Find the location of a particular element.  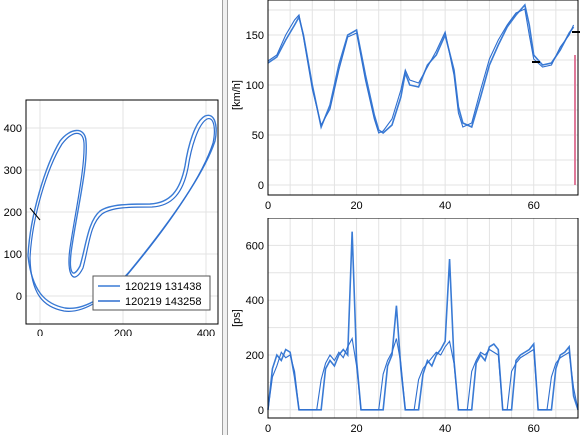

track-y-tick: 100 is located at coordinates (13, 255).